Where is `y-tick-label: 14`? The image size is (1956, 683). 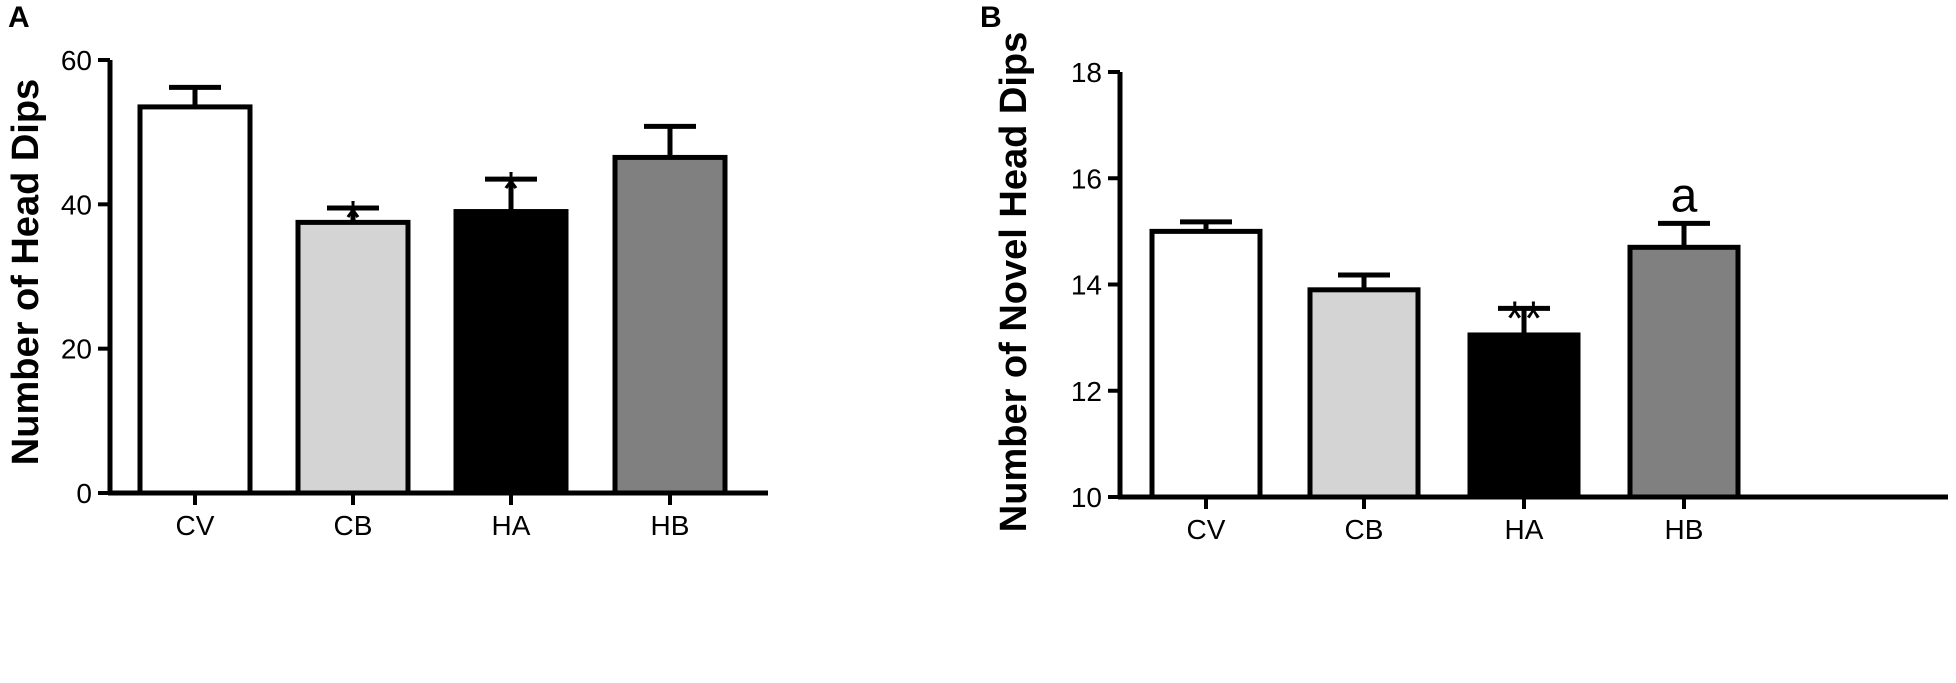 y-tick-label: 14 is located at coordinates (1086, 285).